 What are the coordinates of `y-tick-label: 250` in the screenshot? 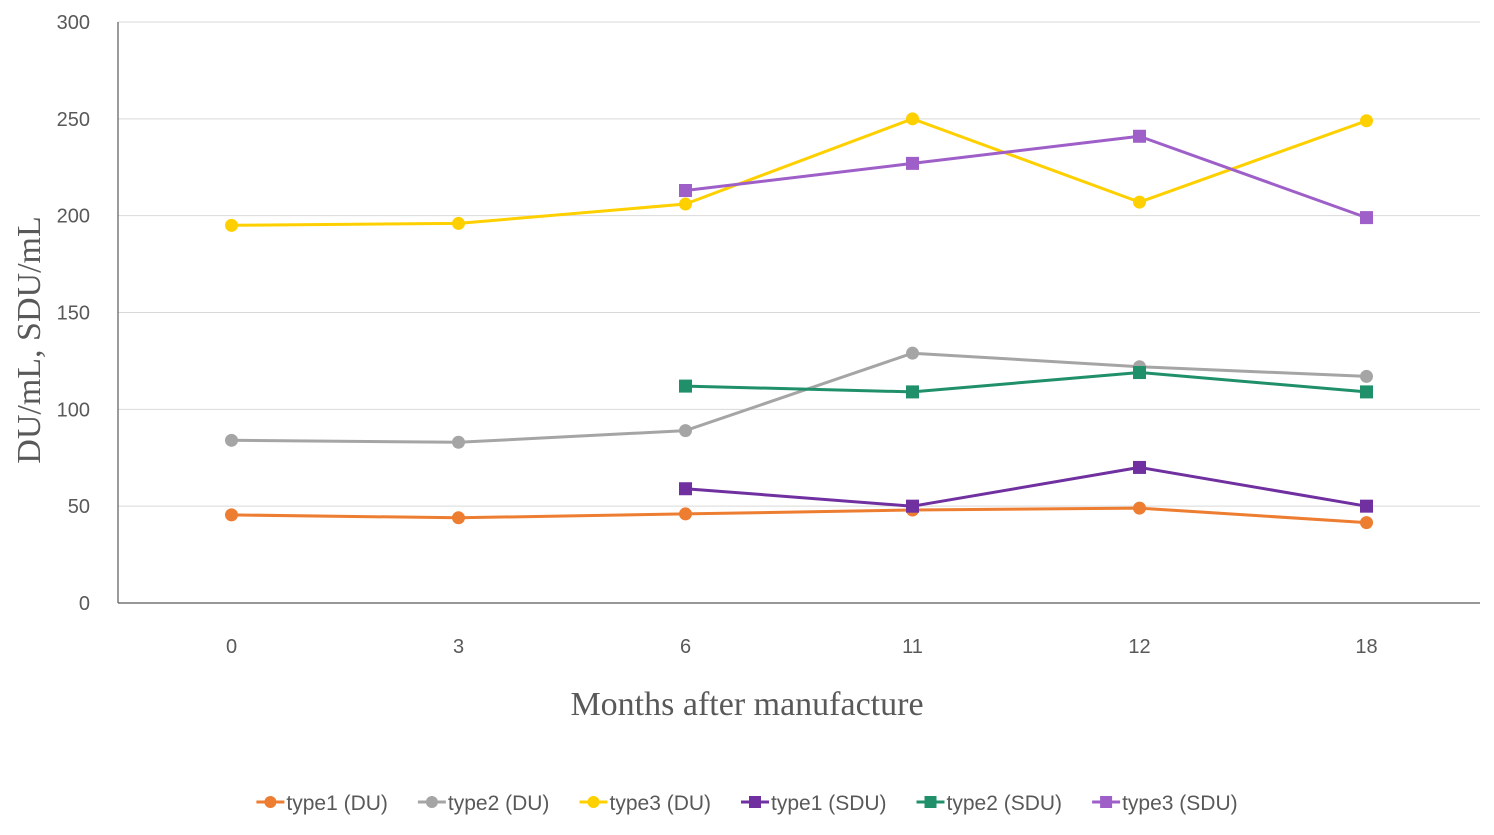 It's located at (73, 120).